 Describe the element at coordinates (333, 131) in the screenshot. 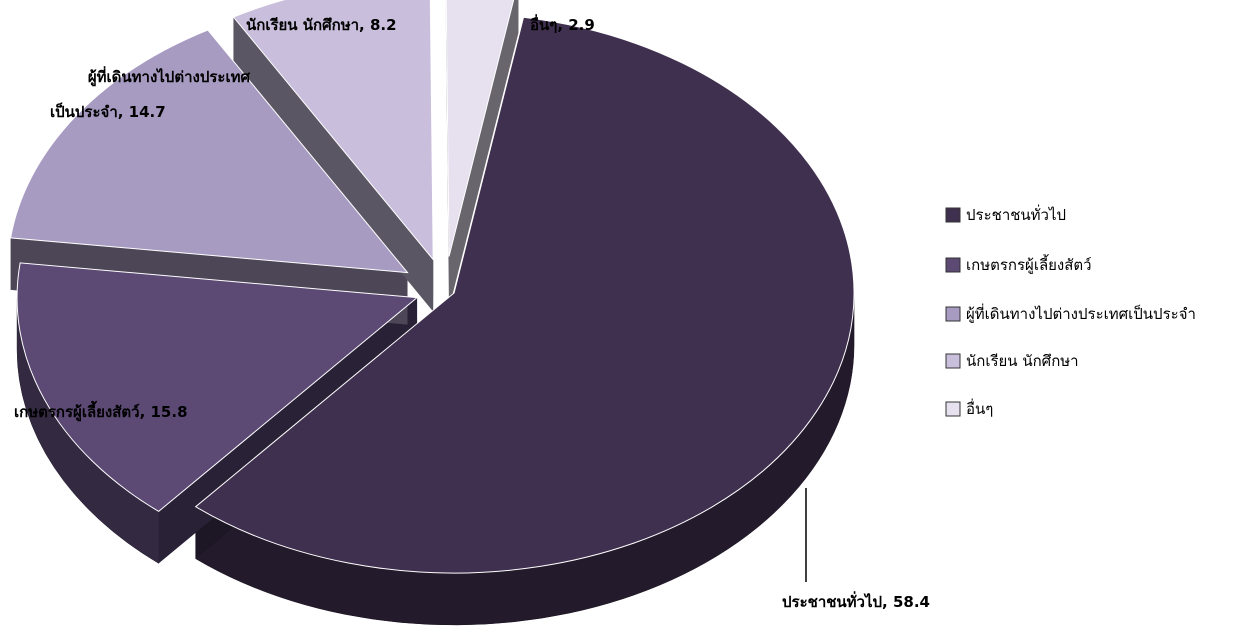

I see `pie-slice-students` at that location.